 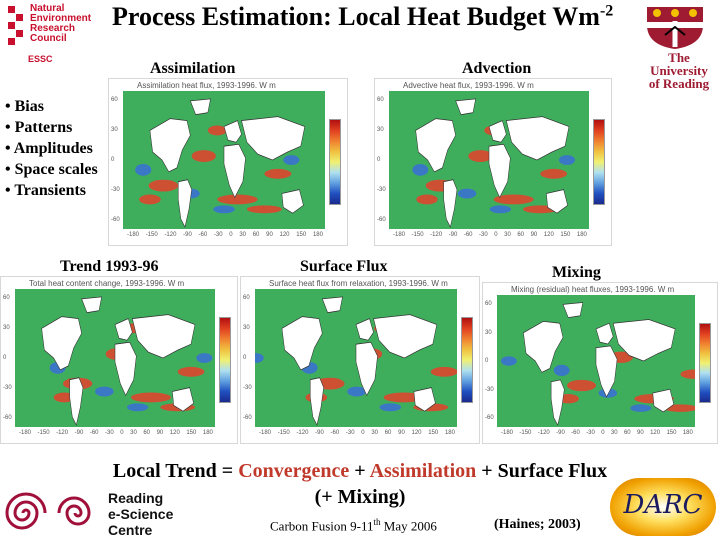 What do you see at coordinates (489, 418) in the screenshot?
I see `lat-tick-label: -60` at bounding box center [489, 418].